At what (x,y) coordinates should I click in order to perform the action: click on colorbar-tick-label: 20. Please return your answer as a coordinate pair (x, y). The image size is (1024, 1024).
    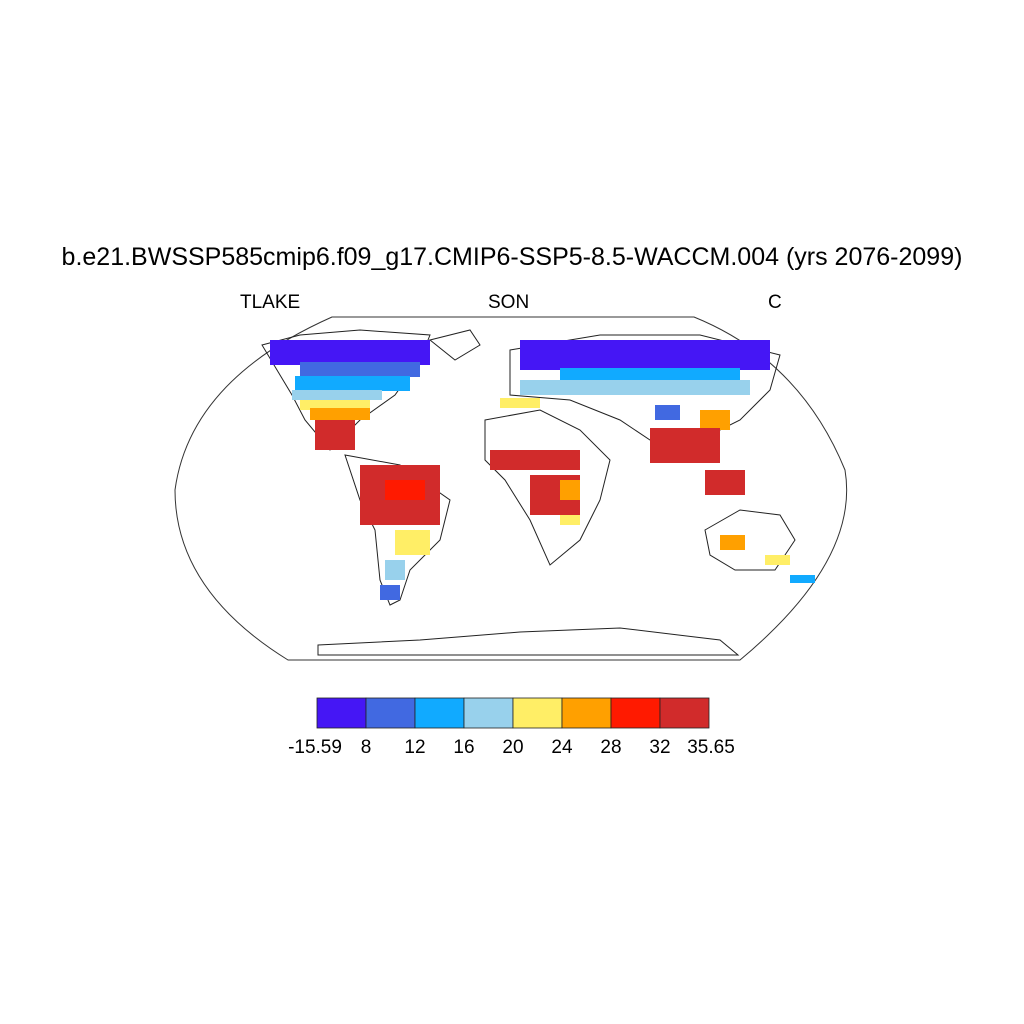
    Looking at the image, I should click on (512, 747).